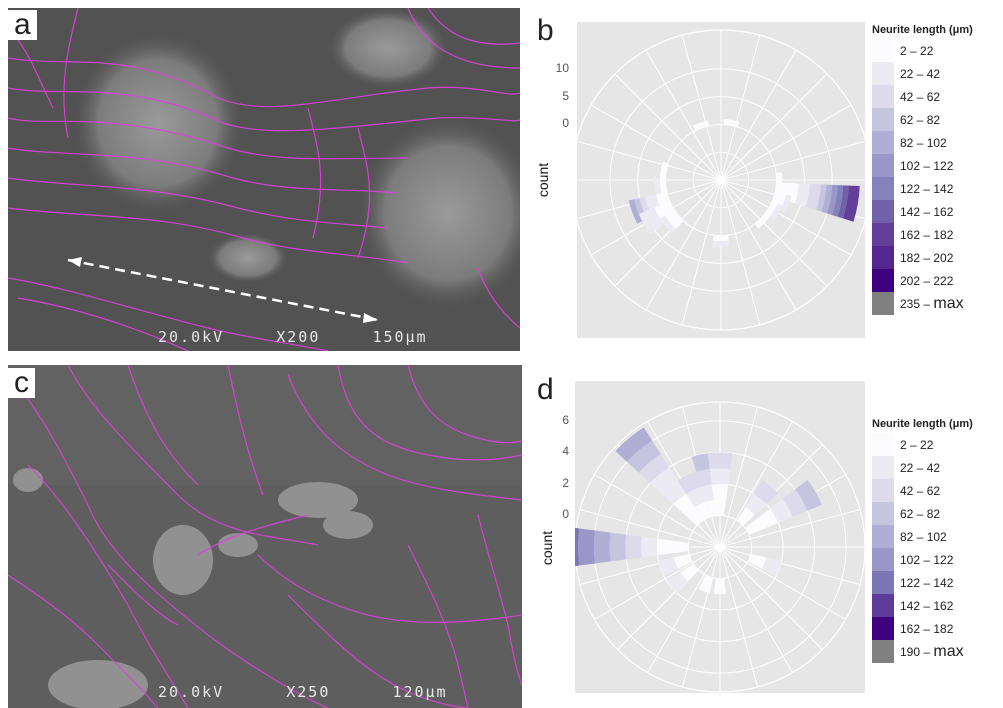  Describe the element at coordinates (545, 31) in the screenshot. I see `panel-label-b: b` at that location.